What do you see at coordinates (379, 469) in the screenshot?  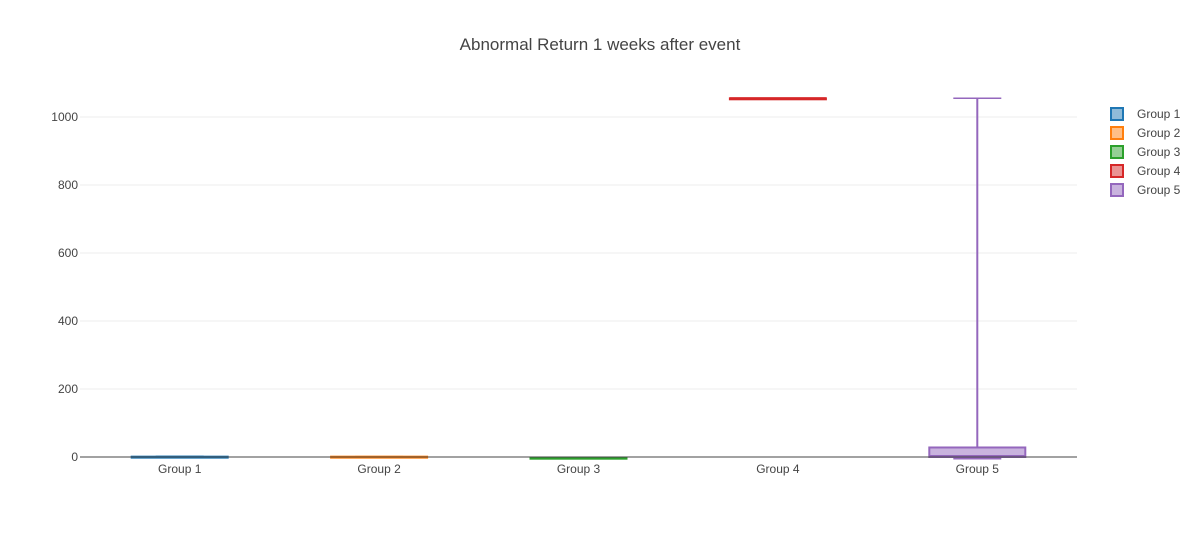 I see `x-tick-label: Group 2` at bounding box center [379, 469].